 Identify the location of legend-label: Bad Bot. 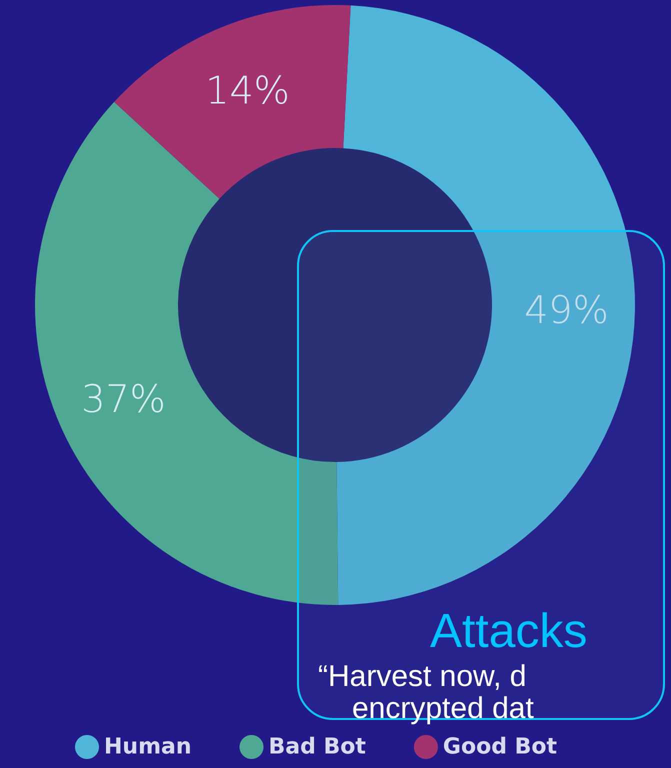
(317, 747).